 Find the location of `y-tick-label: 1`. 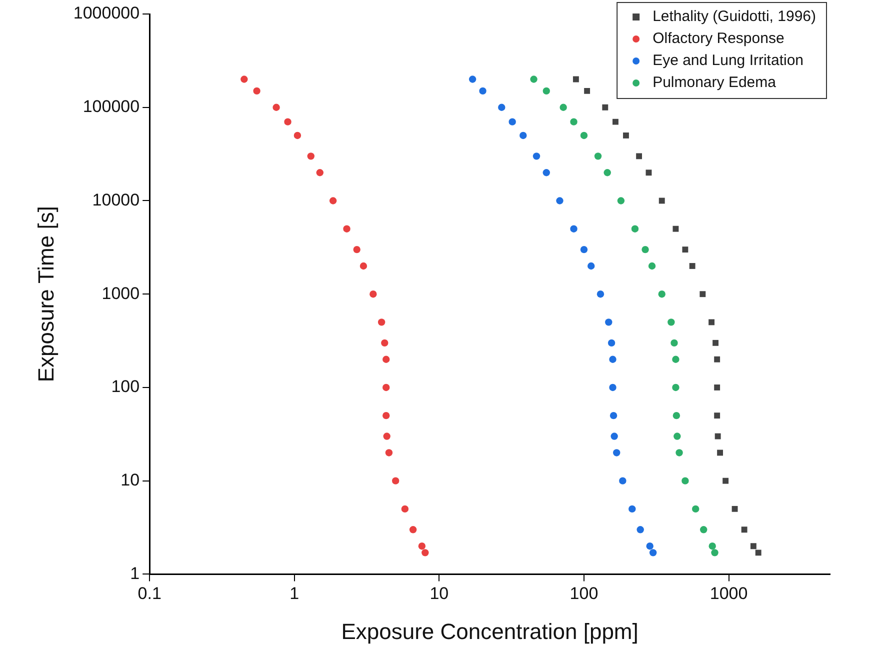

y-tick-label: 1 is located at coordinates (135, 573).